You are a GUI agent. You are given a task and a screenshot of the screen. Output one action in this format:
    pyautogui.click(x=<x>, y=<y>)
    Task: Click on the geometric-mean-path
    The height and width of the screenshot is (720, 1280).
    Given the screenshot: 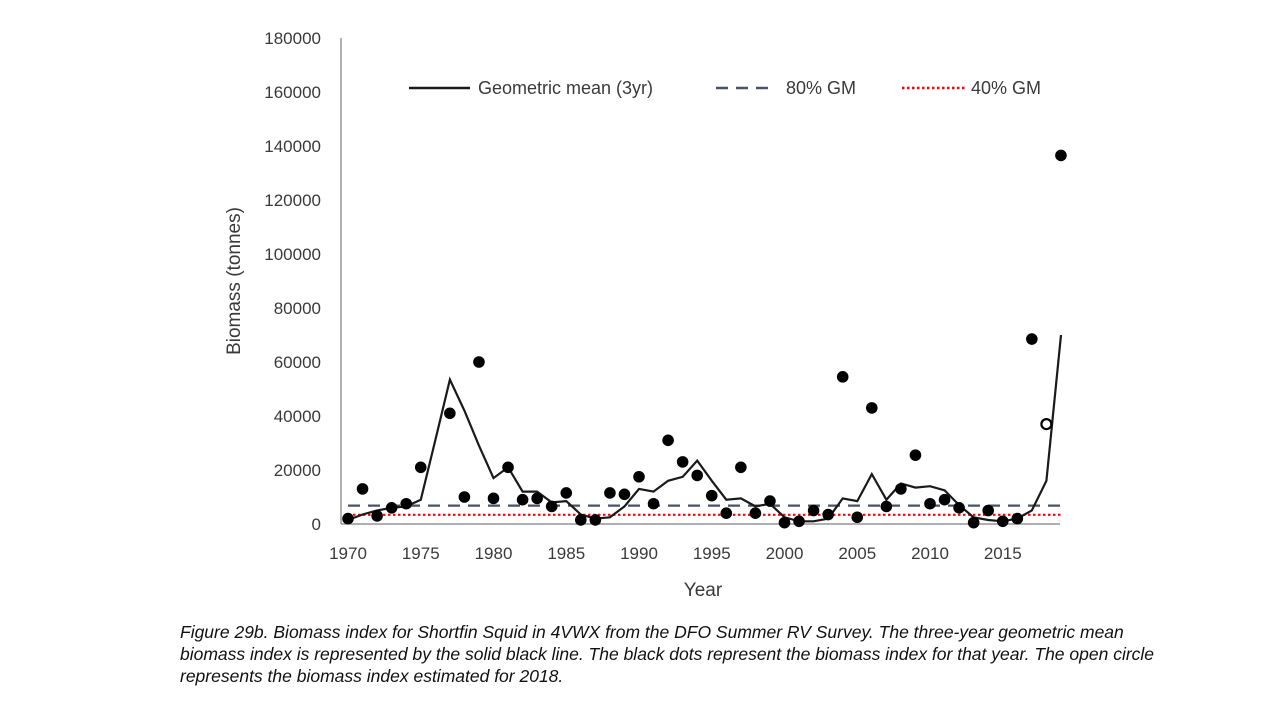 What is the action you would take?
    pyautogui.click(x=705, y=428)
    